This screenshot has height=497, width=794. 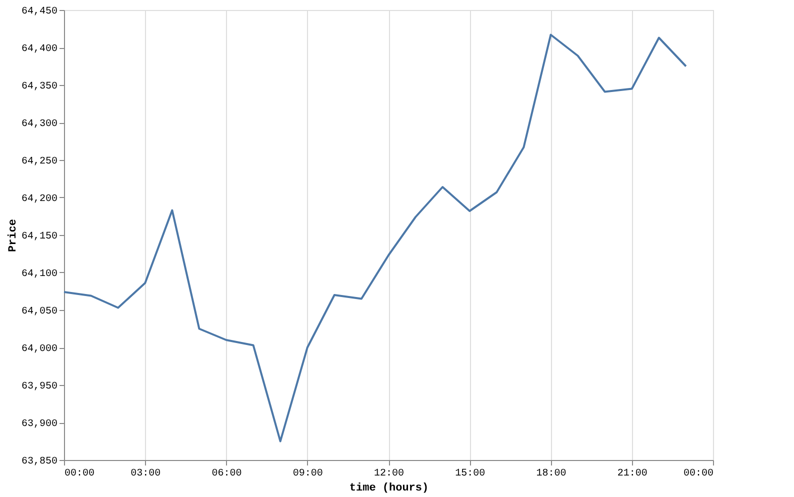 I want to click on y-tick-label: 64,450, so click(x=39, y=12).